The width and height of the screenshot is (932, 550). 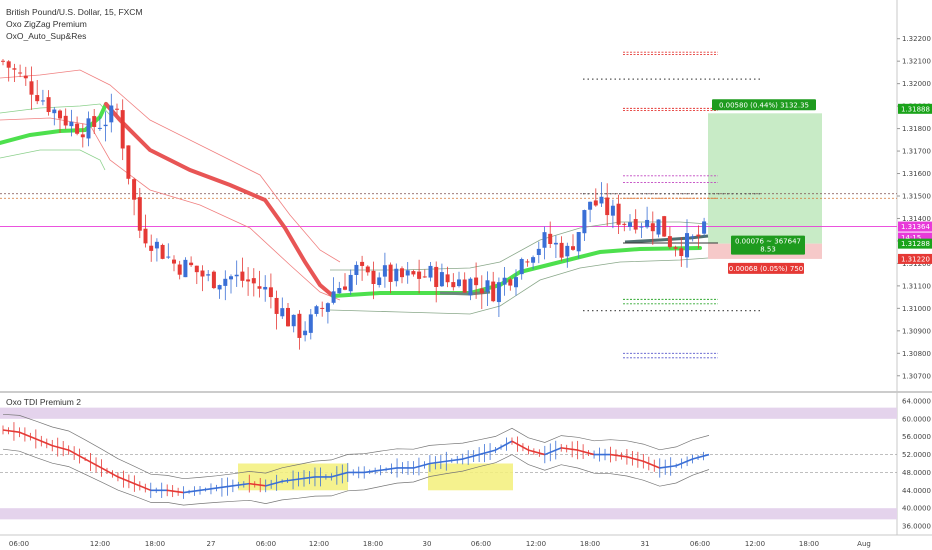 I want to click on position-target-zone, so click(x=765, y=178).